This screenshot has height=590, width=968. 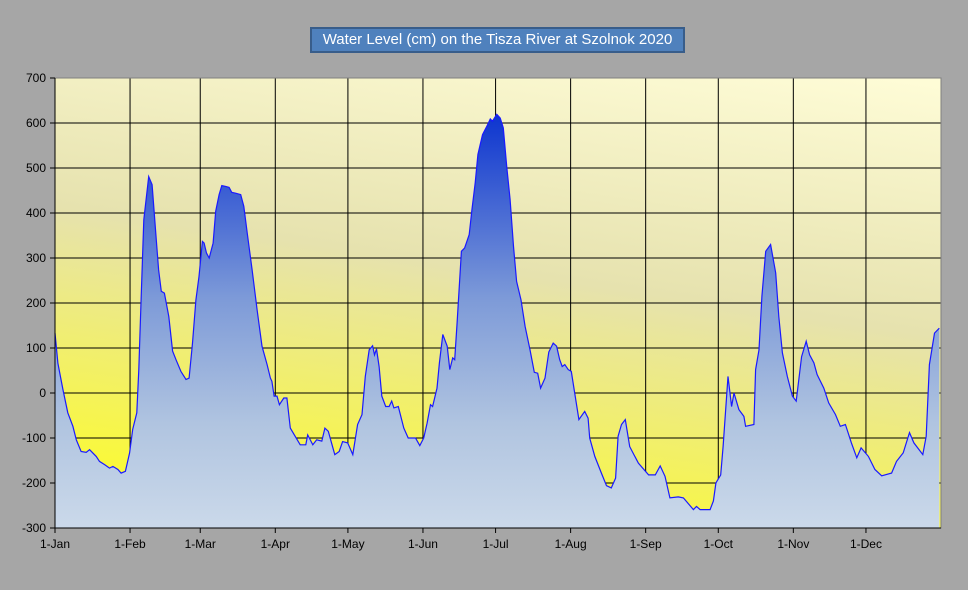 What do you see at coordinates (130, 544) in the screenshot?
I see `x-tick-label: 1-Feb` at bounding box center [130, 544].